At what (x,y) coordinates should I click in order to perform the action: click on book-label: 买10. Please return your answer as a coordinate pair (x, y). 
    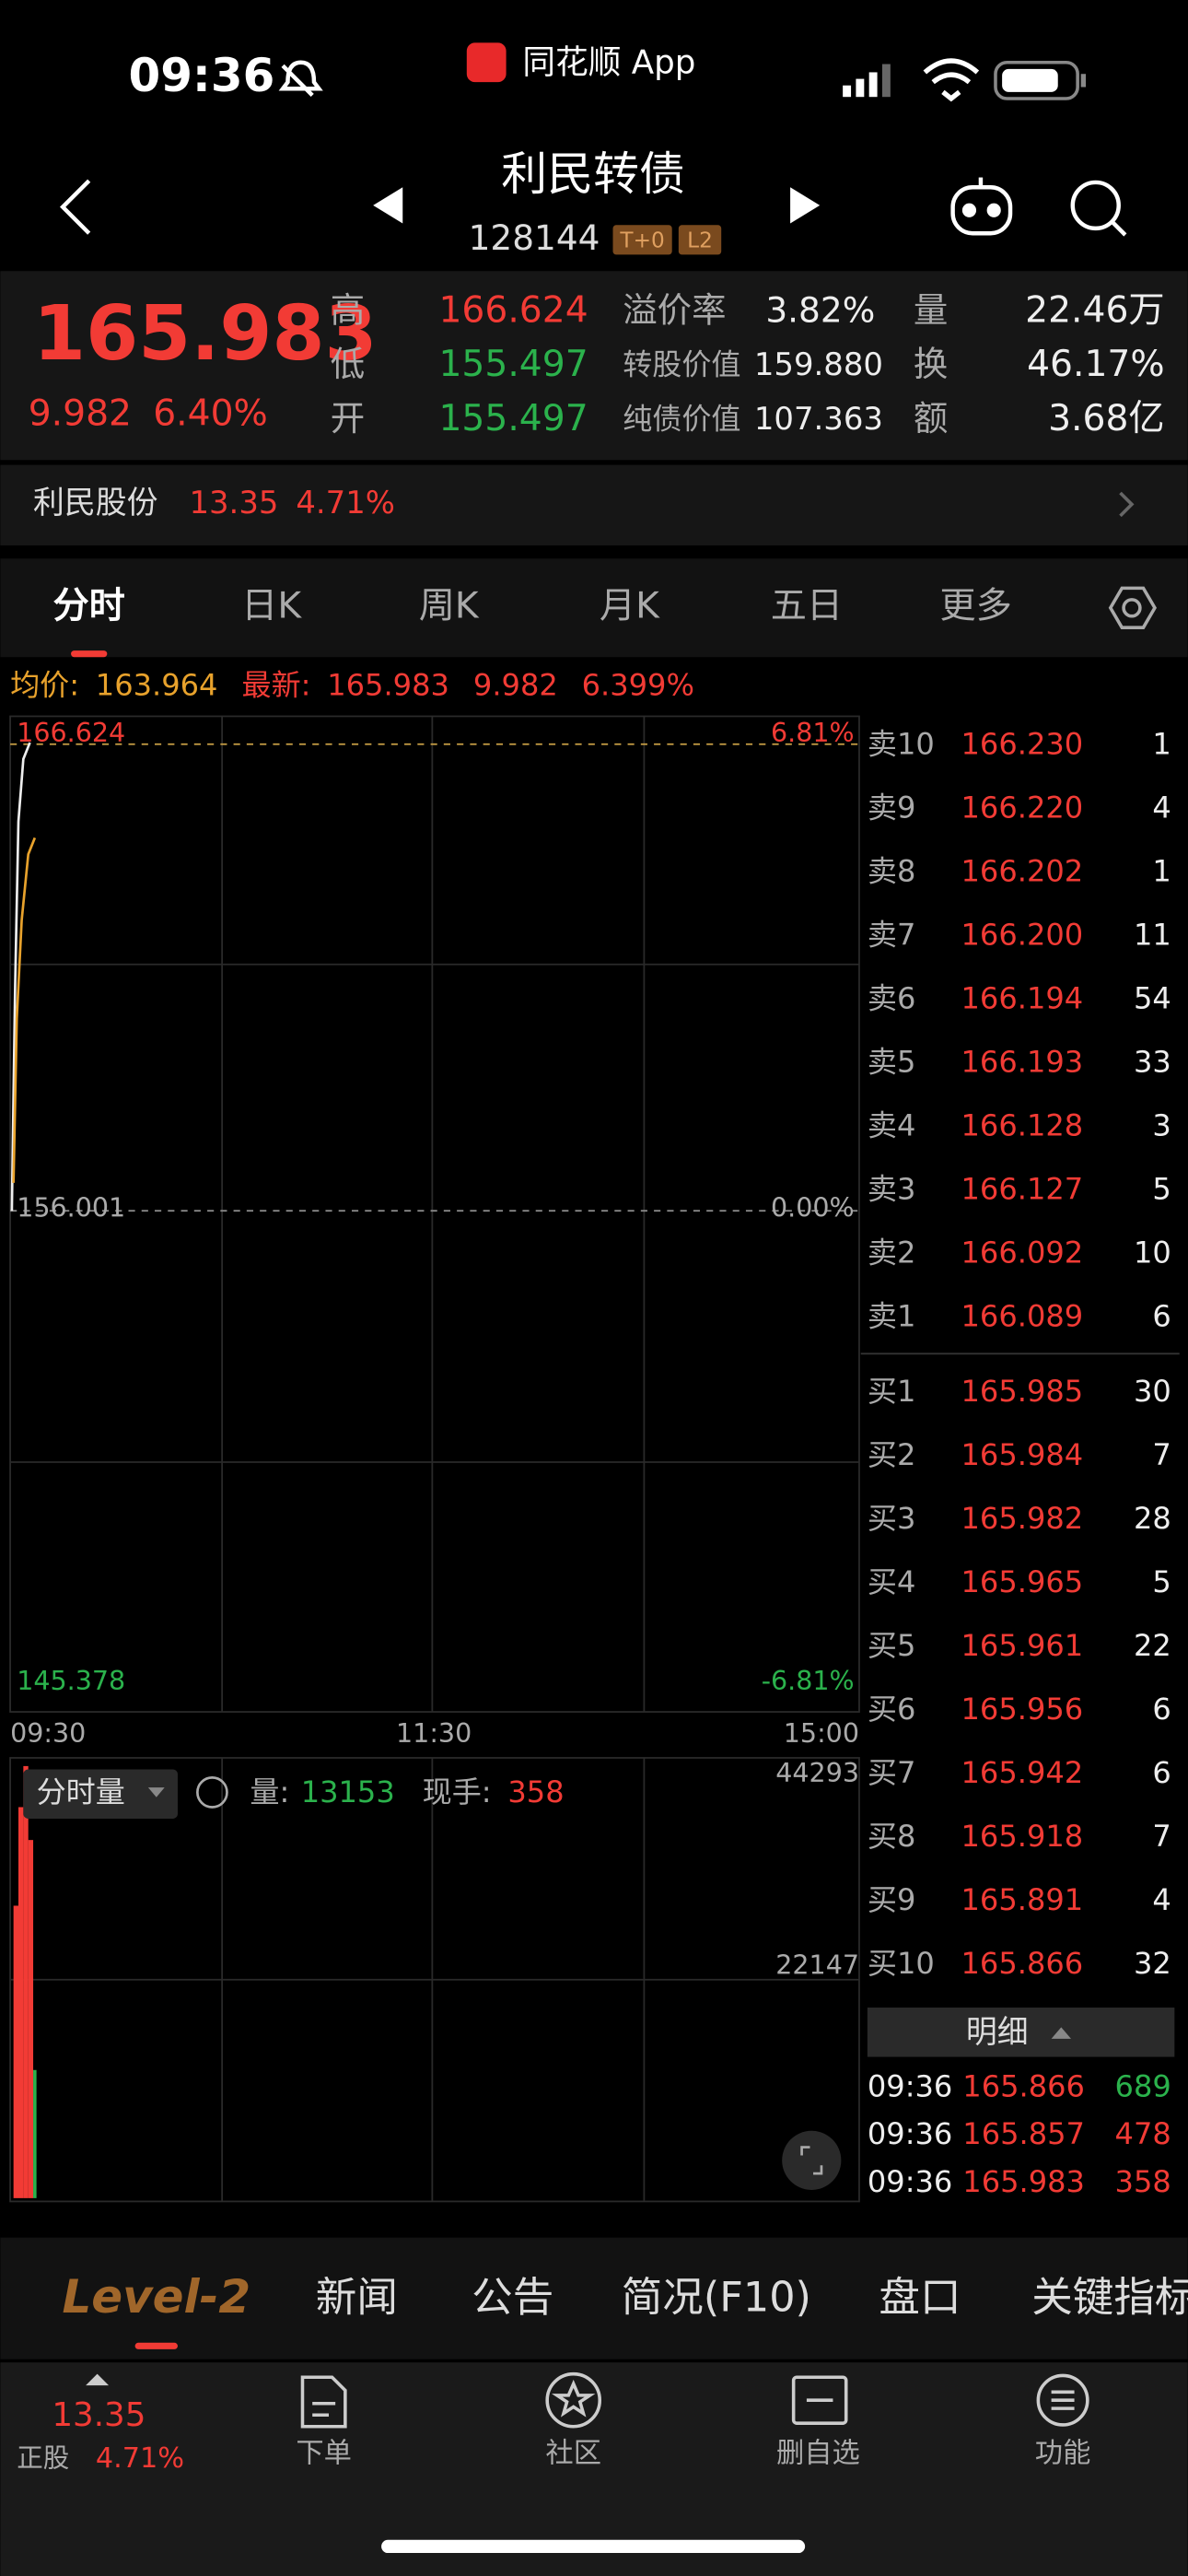
    Looking at the image, I should click on (901, 1964).